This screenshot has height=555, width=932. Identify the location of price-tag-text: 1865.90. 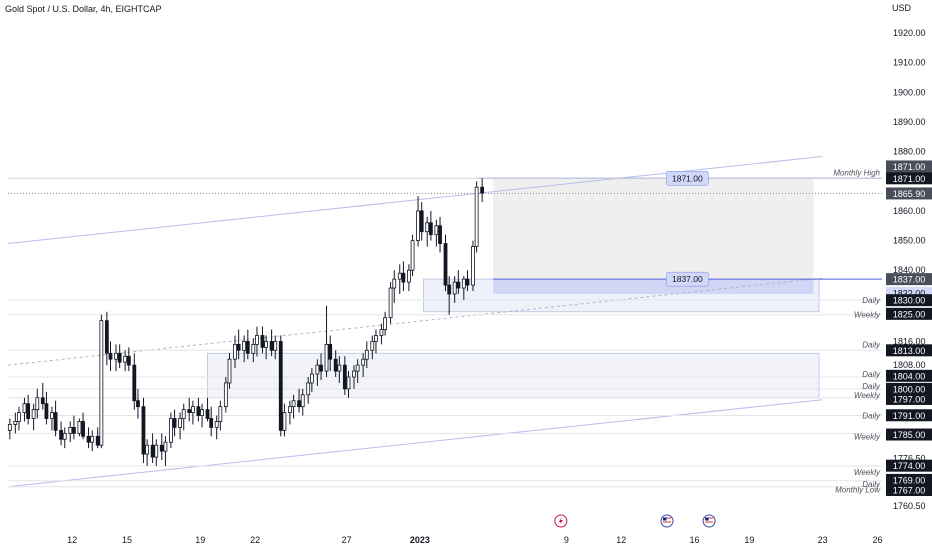
(909, 194).